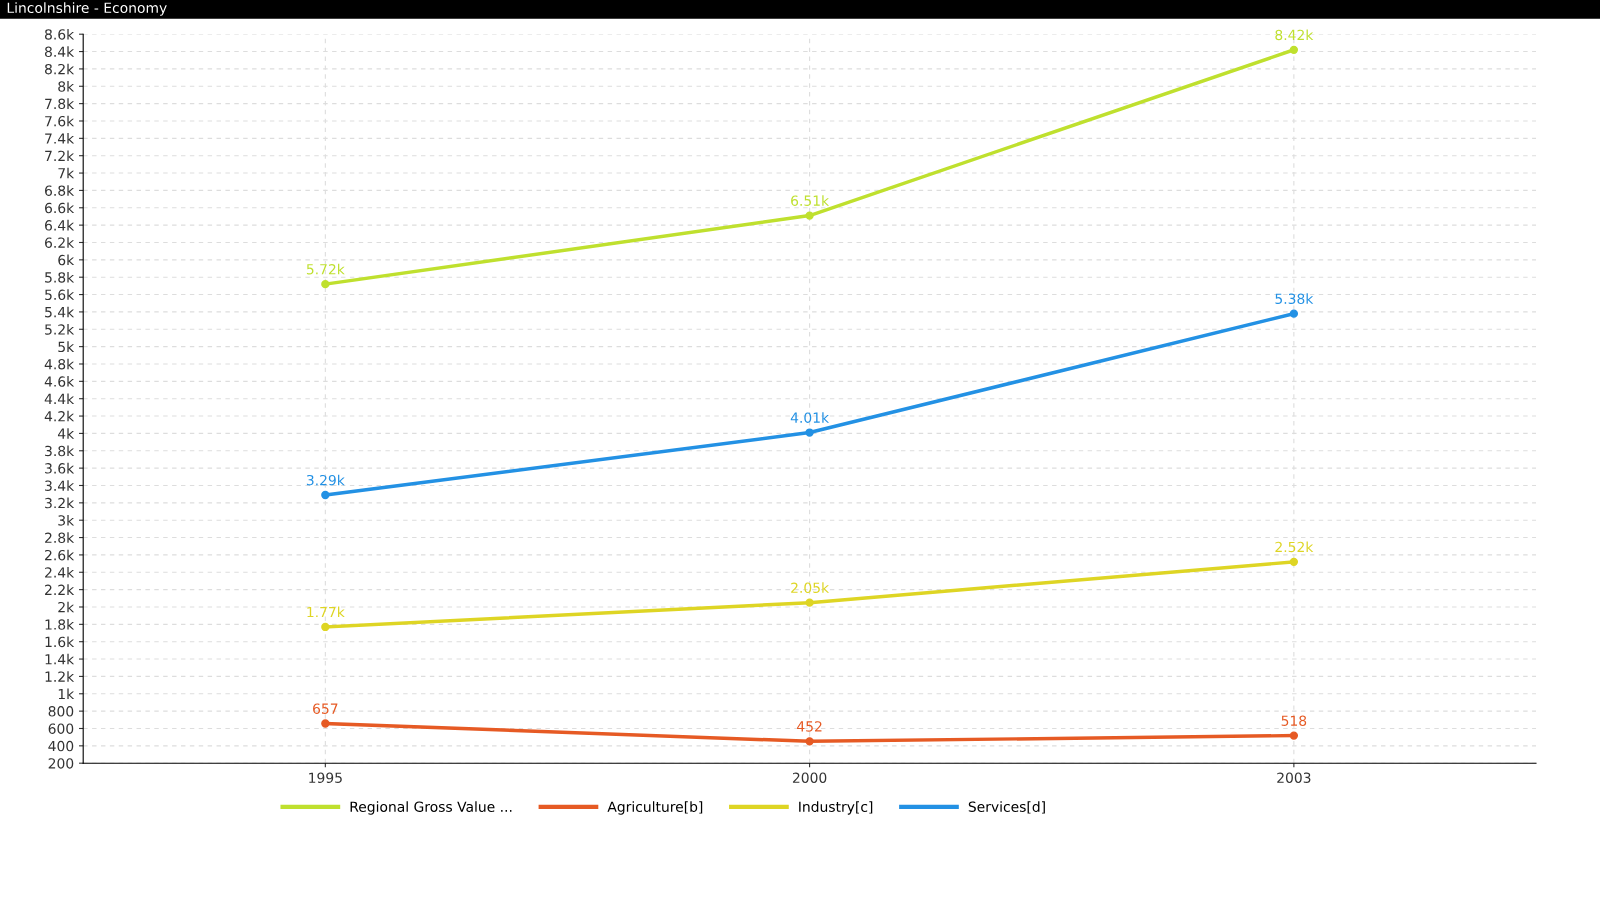 The image size is (1600, 900). What do you see at coordinates (836, 808) in the screenshot?
I see `legend-label: Industry[c]` at bounding box center [836, 808].